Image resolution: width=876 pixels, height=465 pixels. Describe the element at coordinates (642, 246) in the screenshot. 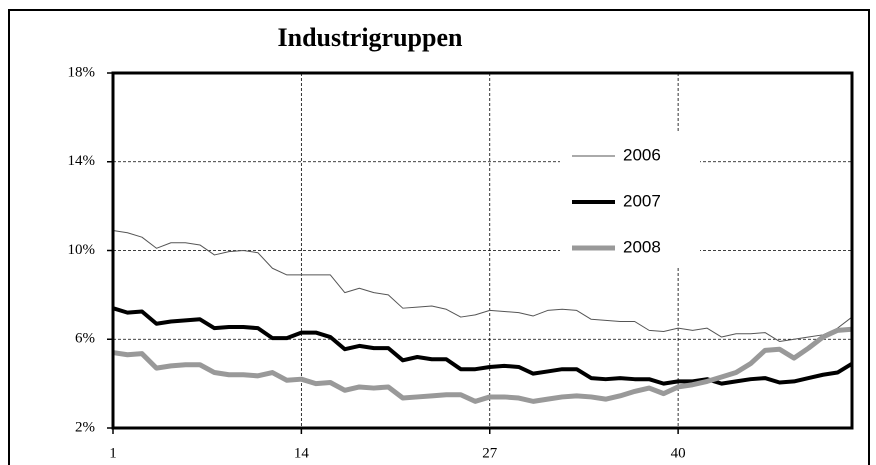

I see `legend-label: 2008` at that location.